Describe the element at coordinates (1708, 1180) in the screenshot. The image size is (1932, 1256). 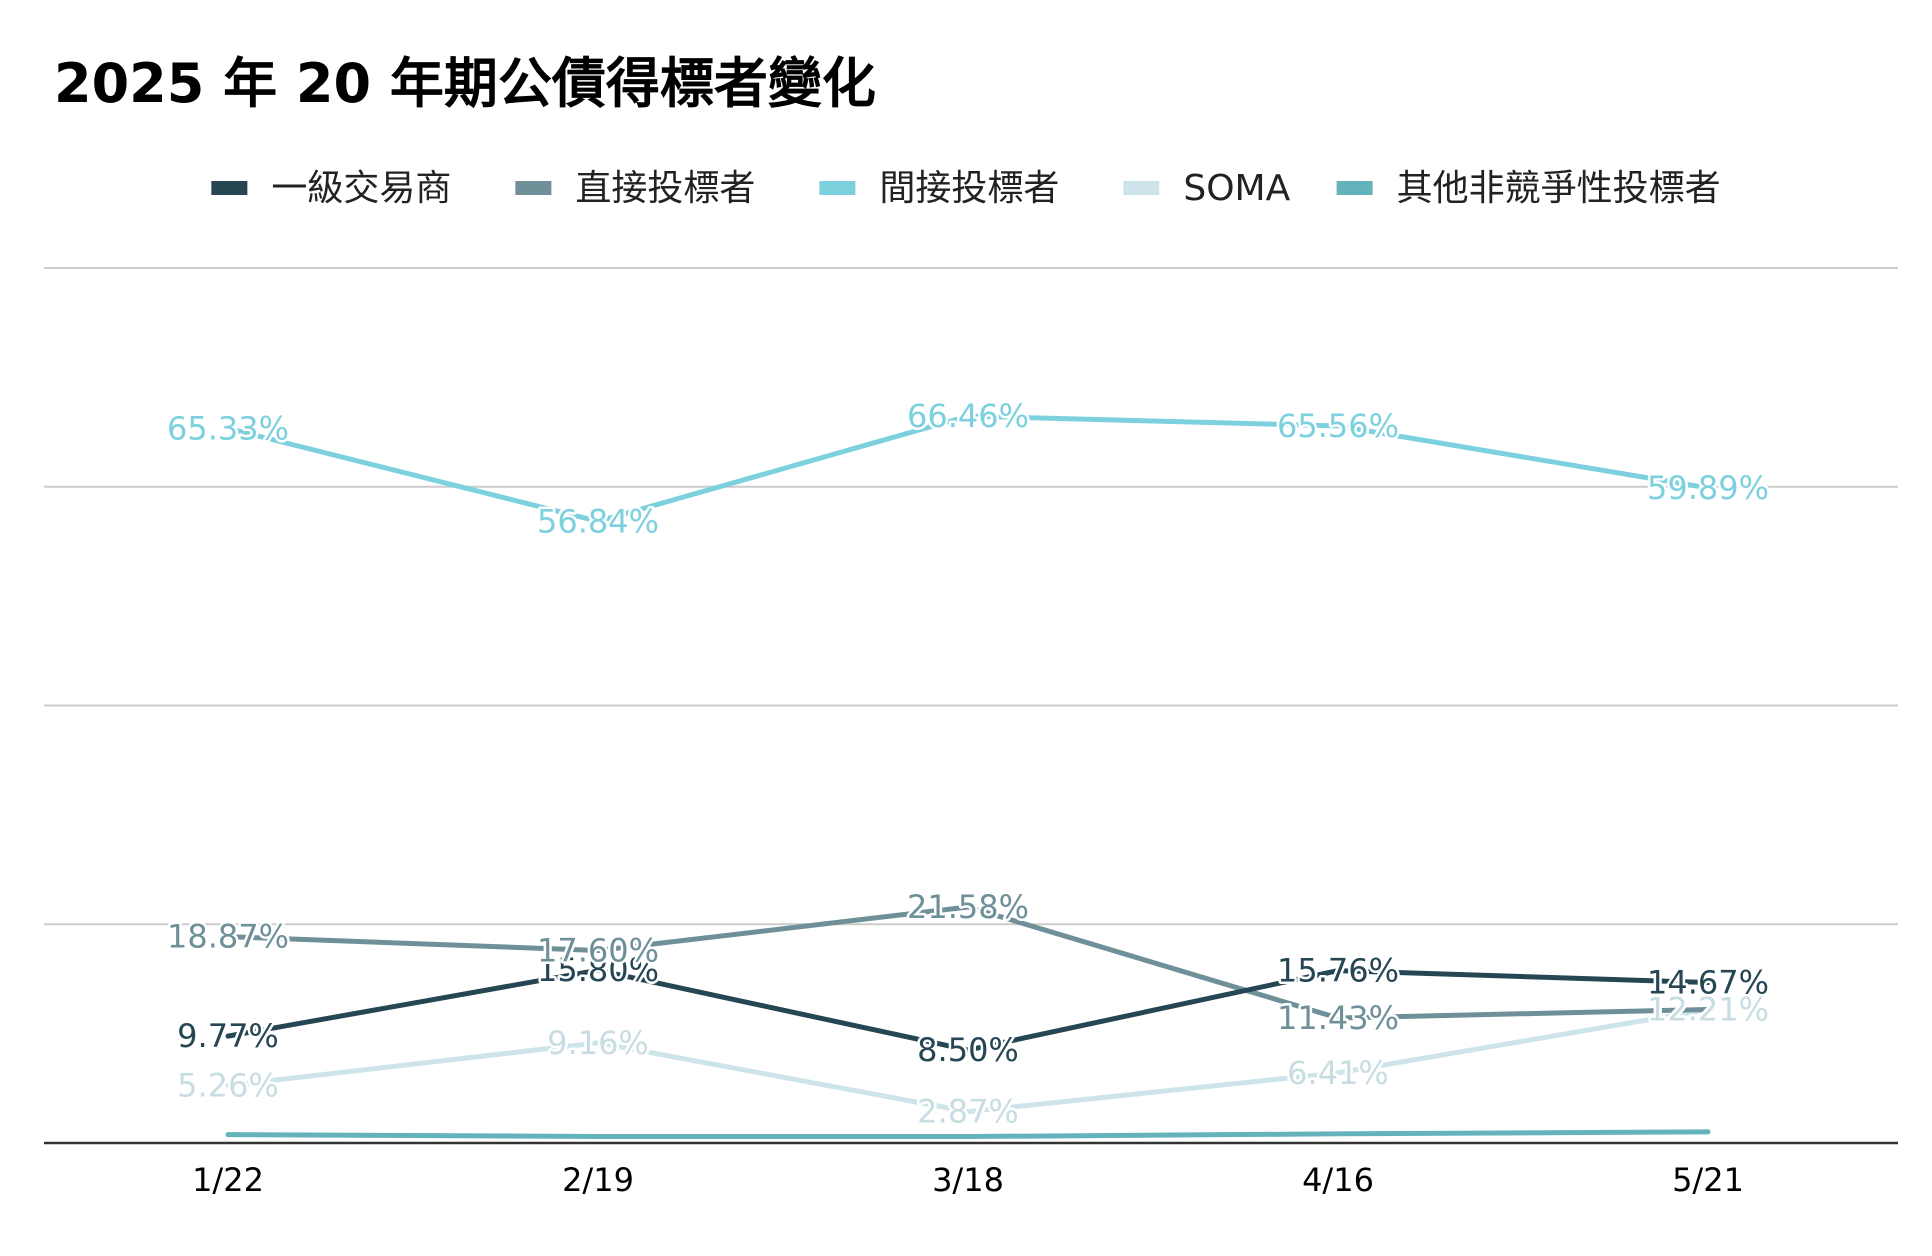
I see `x-tick-label: 5/21` at that location.